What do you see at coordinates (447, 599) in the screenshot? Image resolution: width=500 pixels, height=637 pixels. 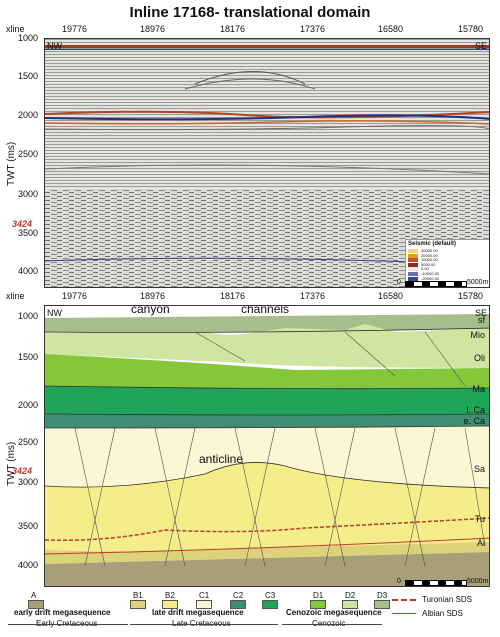 I see `turonian-label: Turonian SDS` at bounding box center [447, 599].